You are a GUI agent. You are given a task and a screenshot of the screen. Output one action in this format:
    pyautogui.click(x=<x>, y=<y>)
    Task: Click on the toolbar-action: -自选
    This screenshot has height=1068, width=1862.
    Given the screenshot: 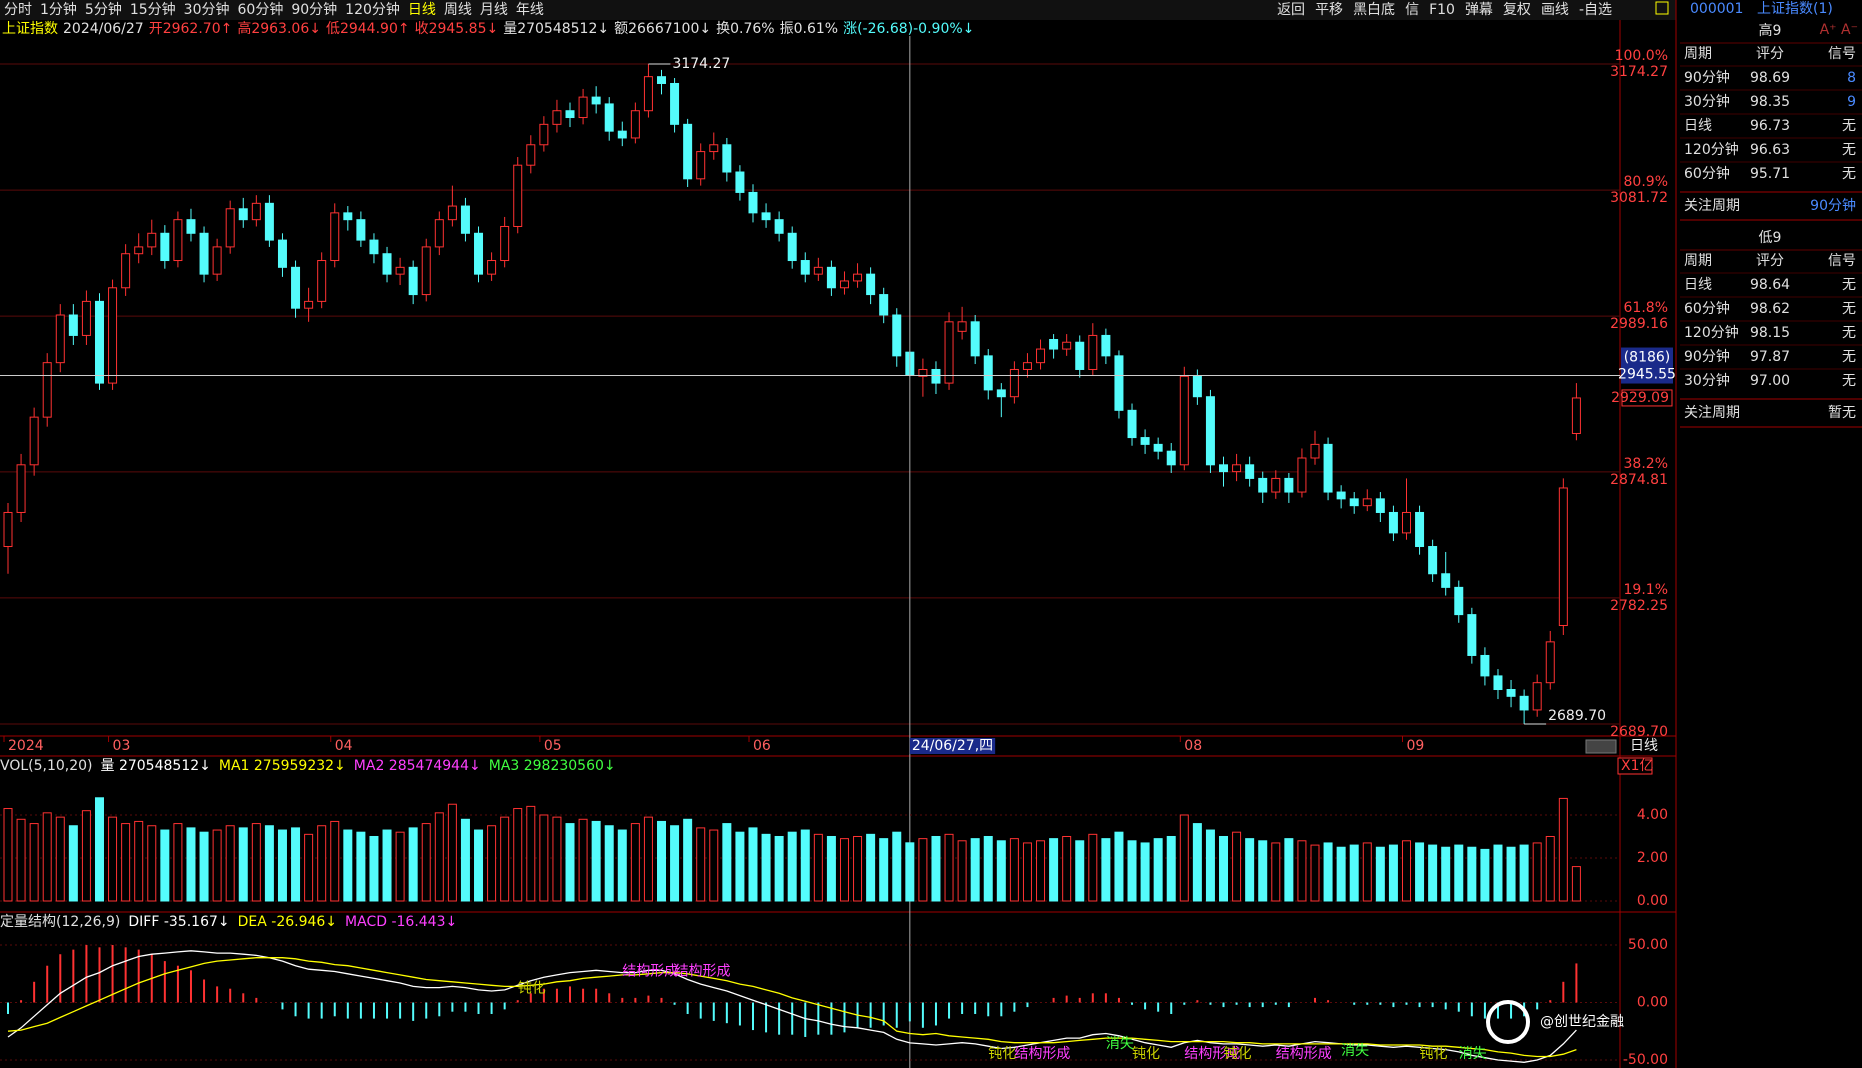 What is the action you would take?
    pyautogui.click(x=1595, y=10)
    